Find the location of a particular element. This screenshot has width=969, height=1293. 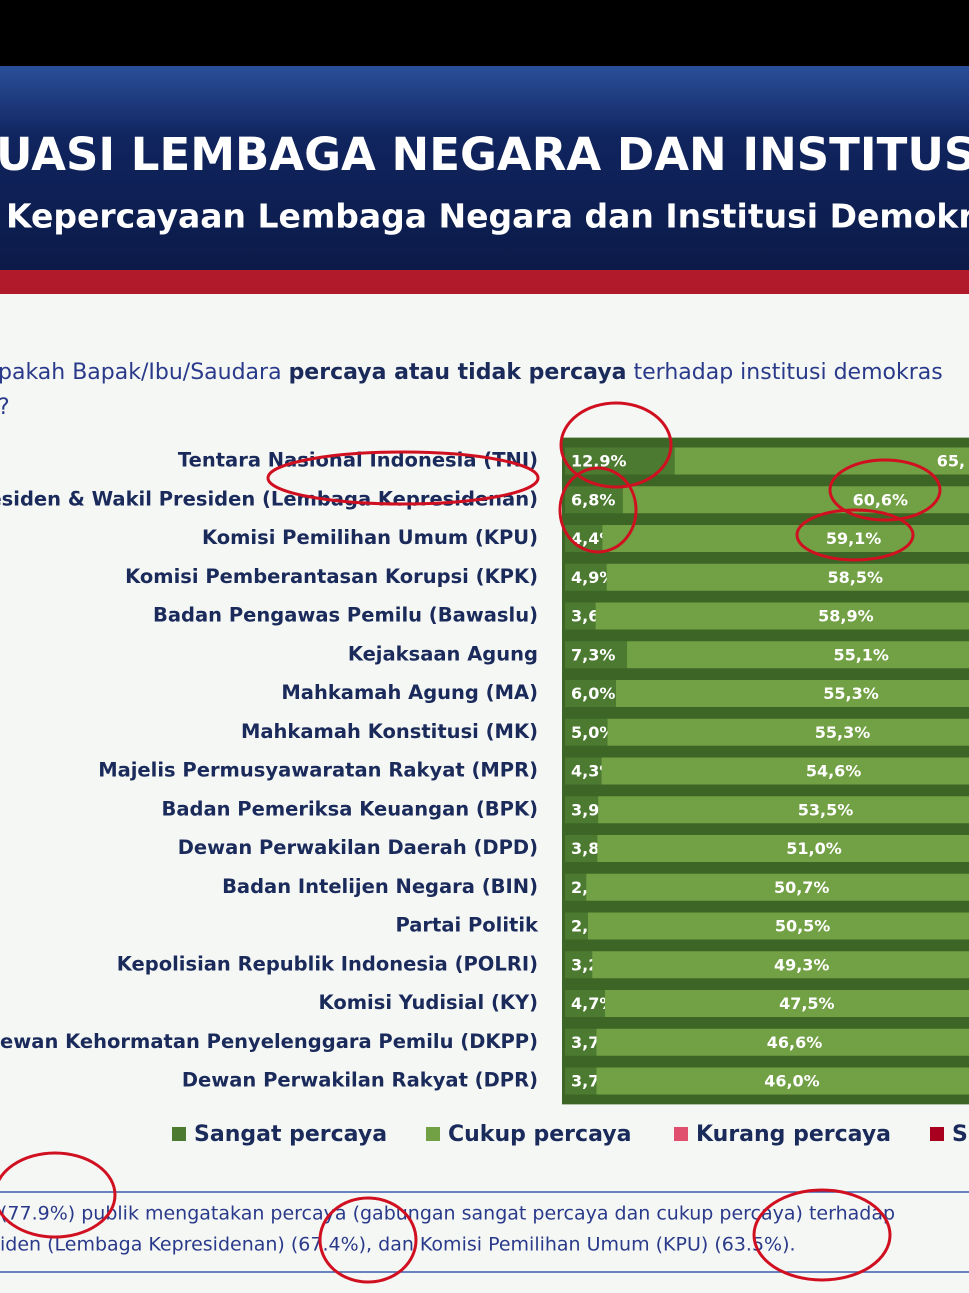

value-label: 7,3% is located at coordinates (593, 654).